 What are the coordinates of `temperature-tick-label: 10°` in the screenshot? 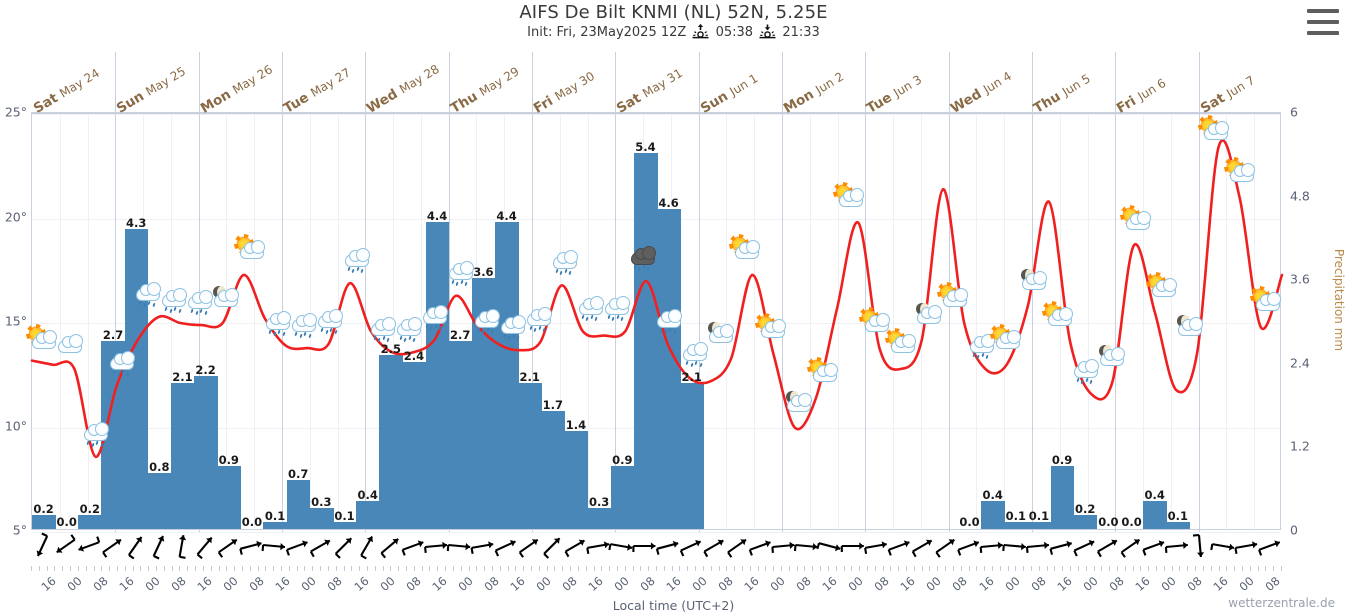 It's located at (15, 425).